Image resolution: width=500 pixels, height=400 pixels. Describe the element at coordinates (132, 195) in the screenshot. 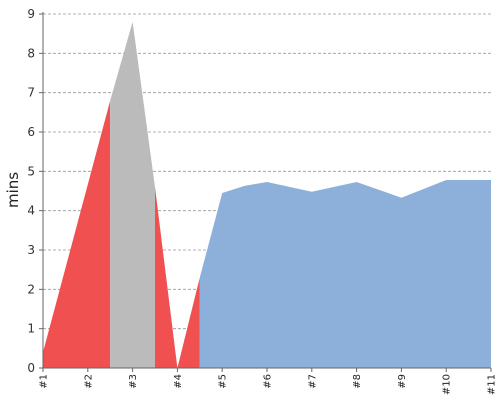

I see `area-gray` at that location.